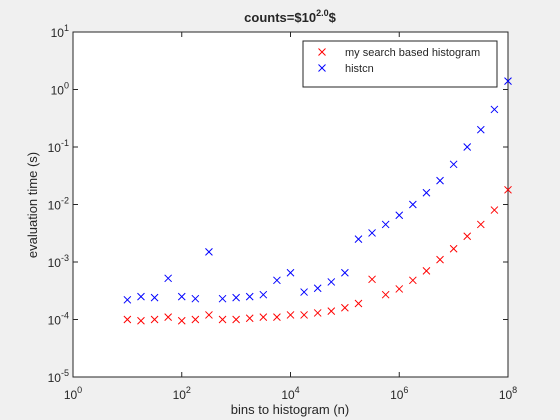 The image size is (560, 420). I want to click on tick-label: 10⁻⁴, so click(58, 319).